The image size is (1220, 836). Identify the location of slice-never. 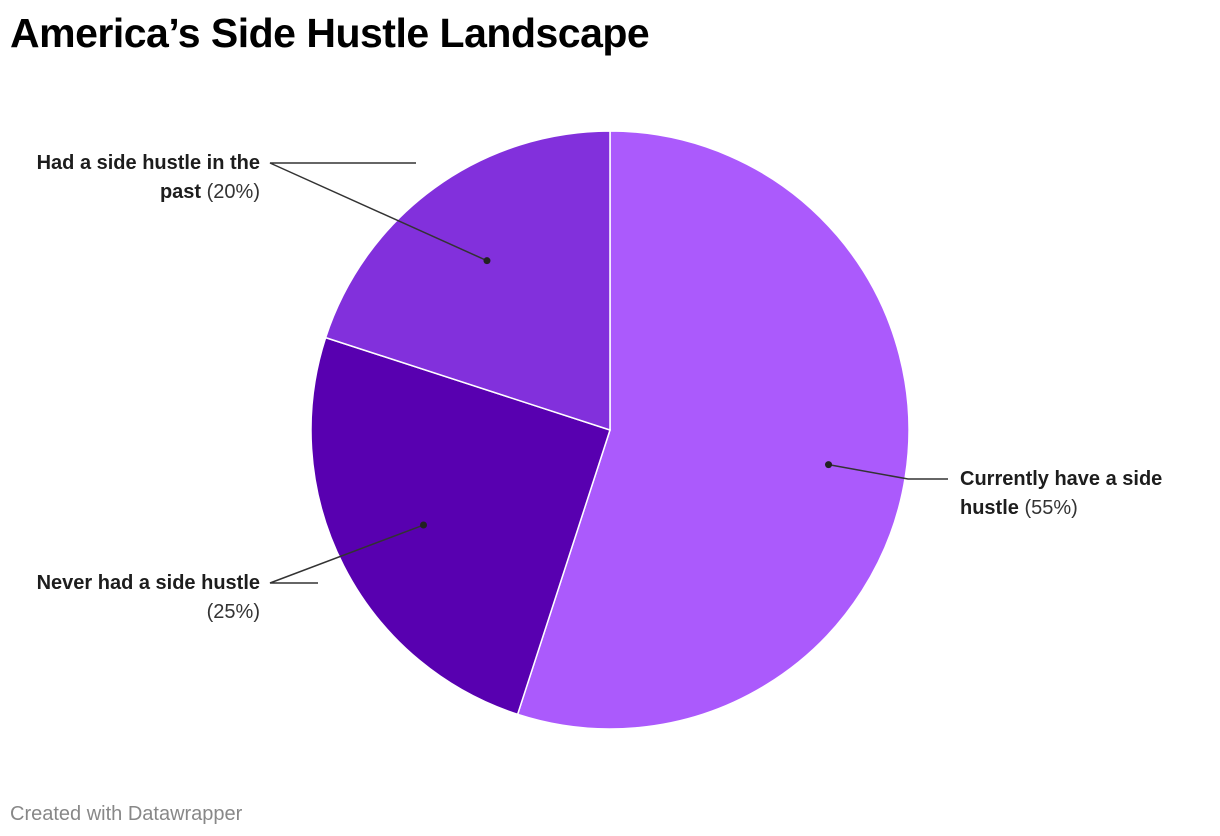
(460, 526).